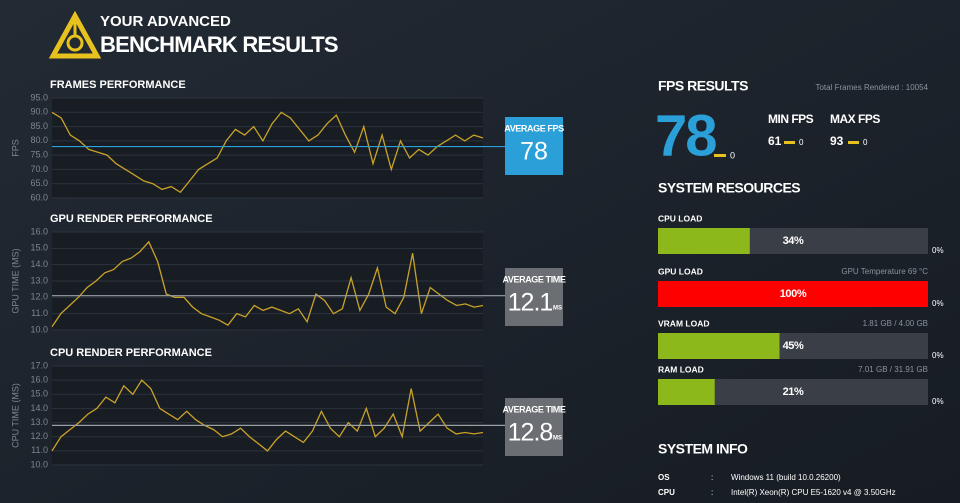 Image resolution: width=960 pixels, height=503 pixels. I want to click on y-tick-label: 75.0, so click(39, 155).